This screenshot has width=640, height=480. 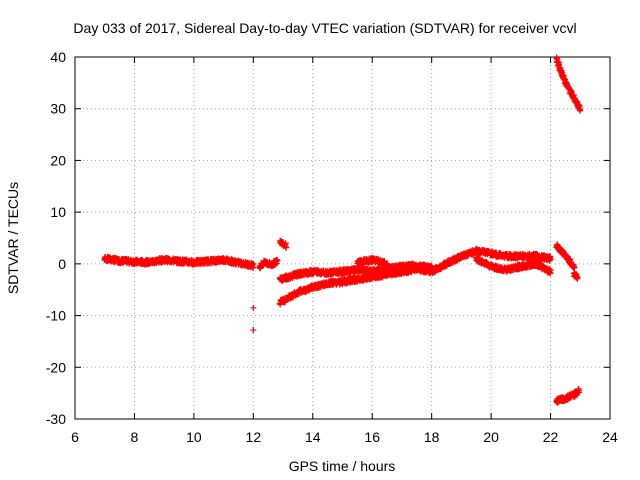 I want to click on x-tick-label: 6, so click(x=75, y=437).